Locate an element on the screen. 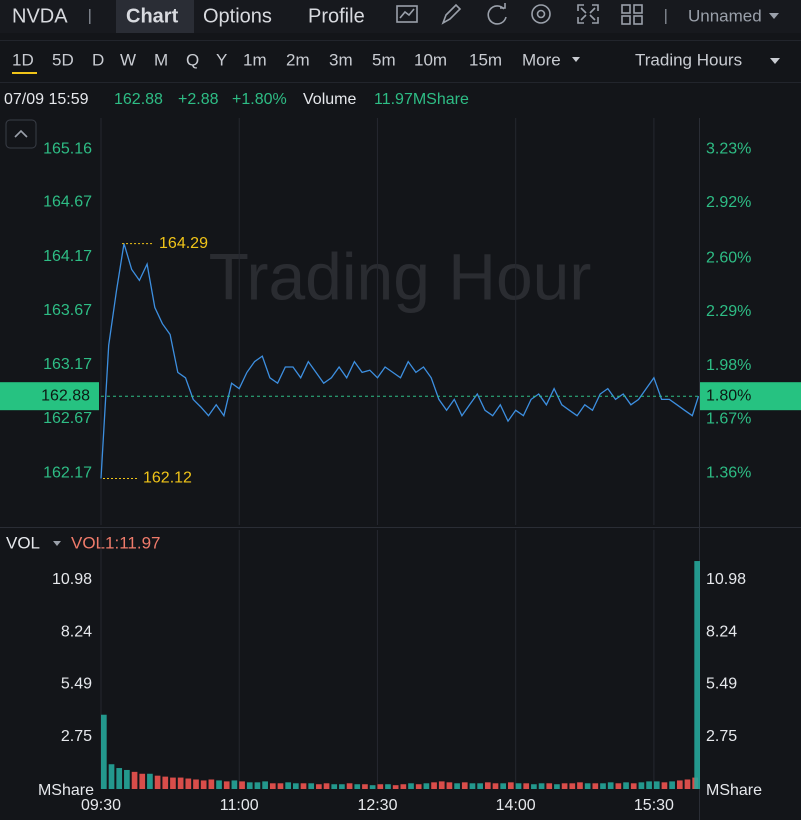  y2-tick-label: 5.49 is located at coordinates (721, 684).